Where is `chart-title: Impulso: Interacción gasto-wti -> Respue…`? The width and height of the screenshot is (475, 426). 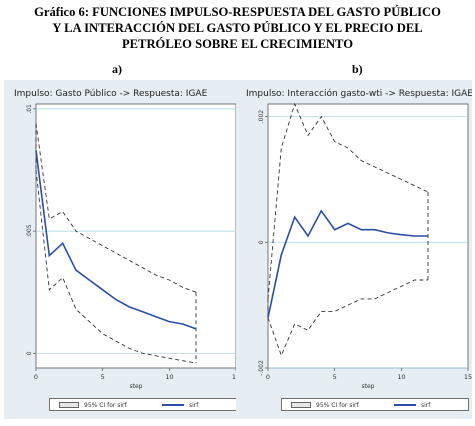 chart-title: Impulso: Interacción gasto-wti -> Respue… is located at coordinates (359, 93).